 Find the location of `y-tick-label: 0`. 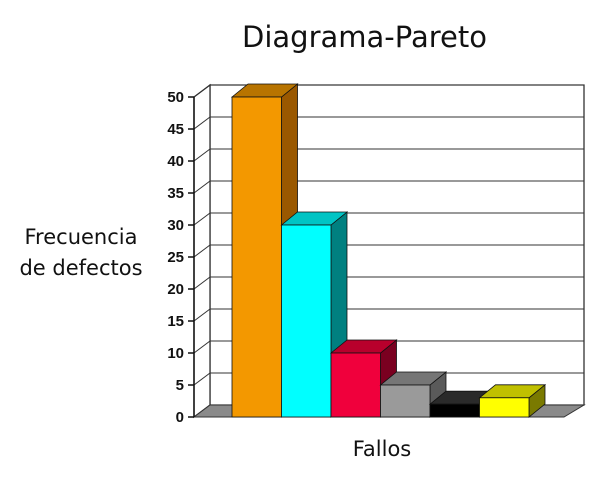

y-tick-label: 0 is located at coordinates (180, 417).